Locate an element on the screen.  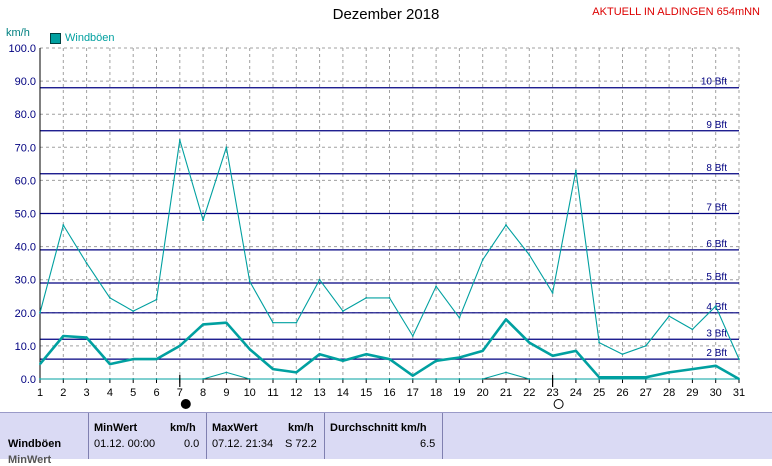
x-tick-label: 15 is located at coordinates (366, 393).